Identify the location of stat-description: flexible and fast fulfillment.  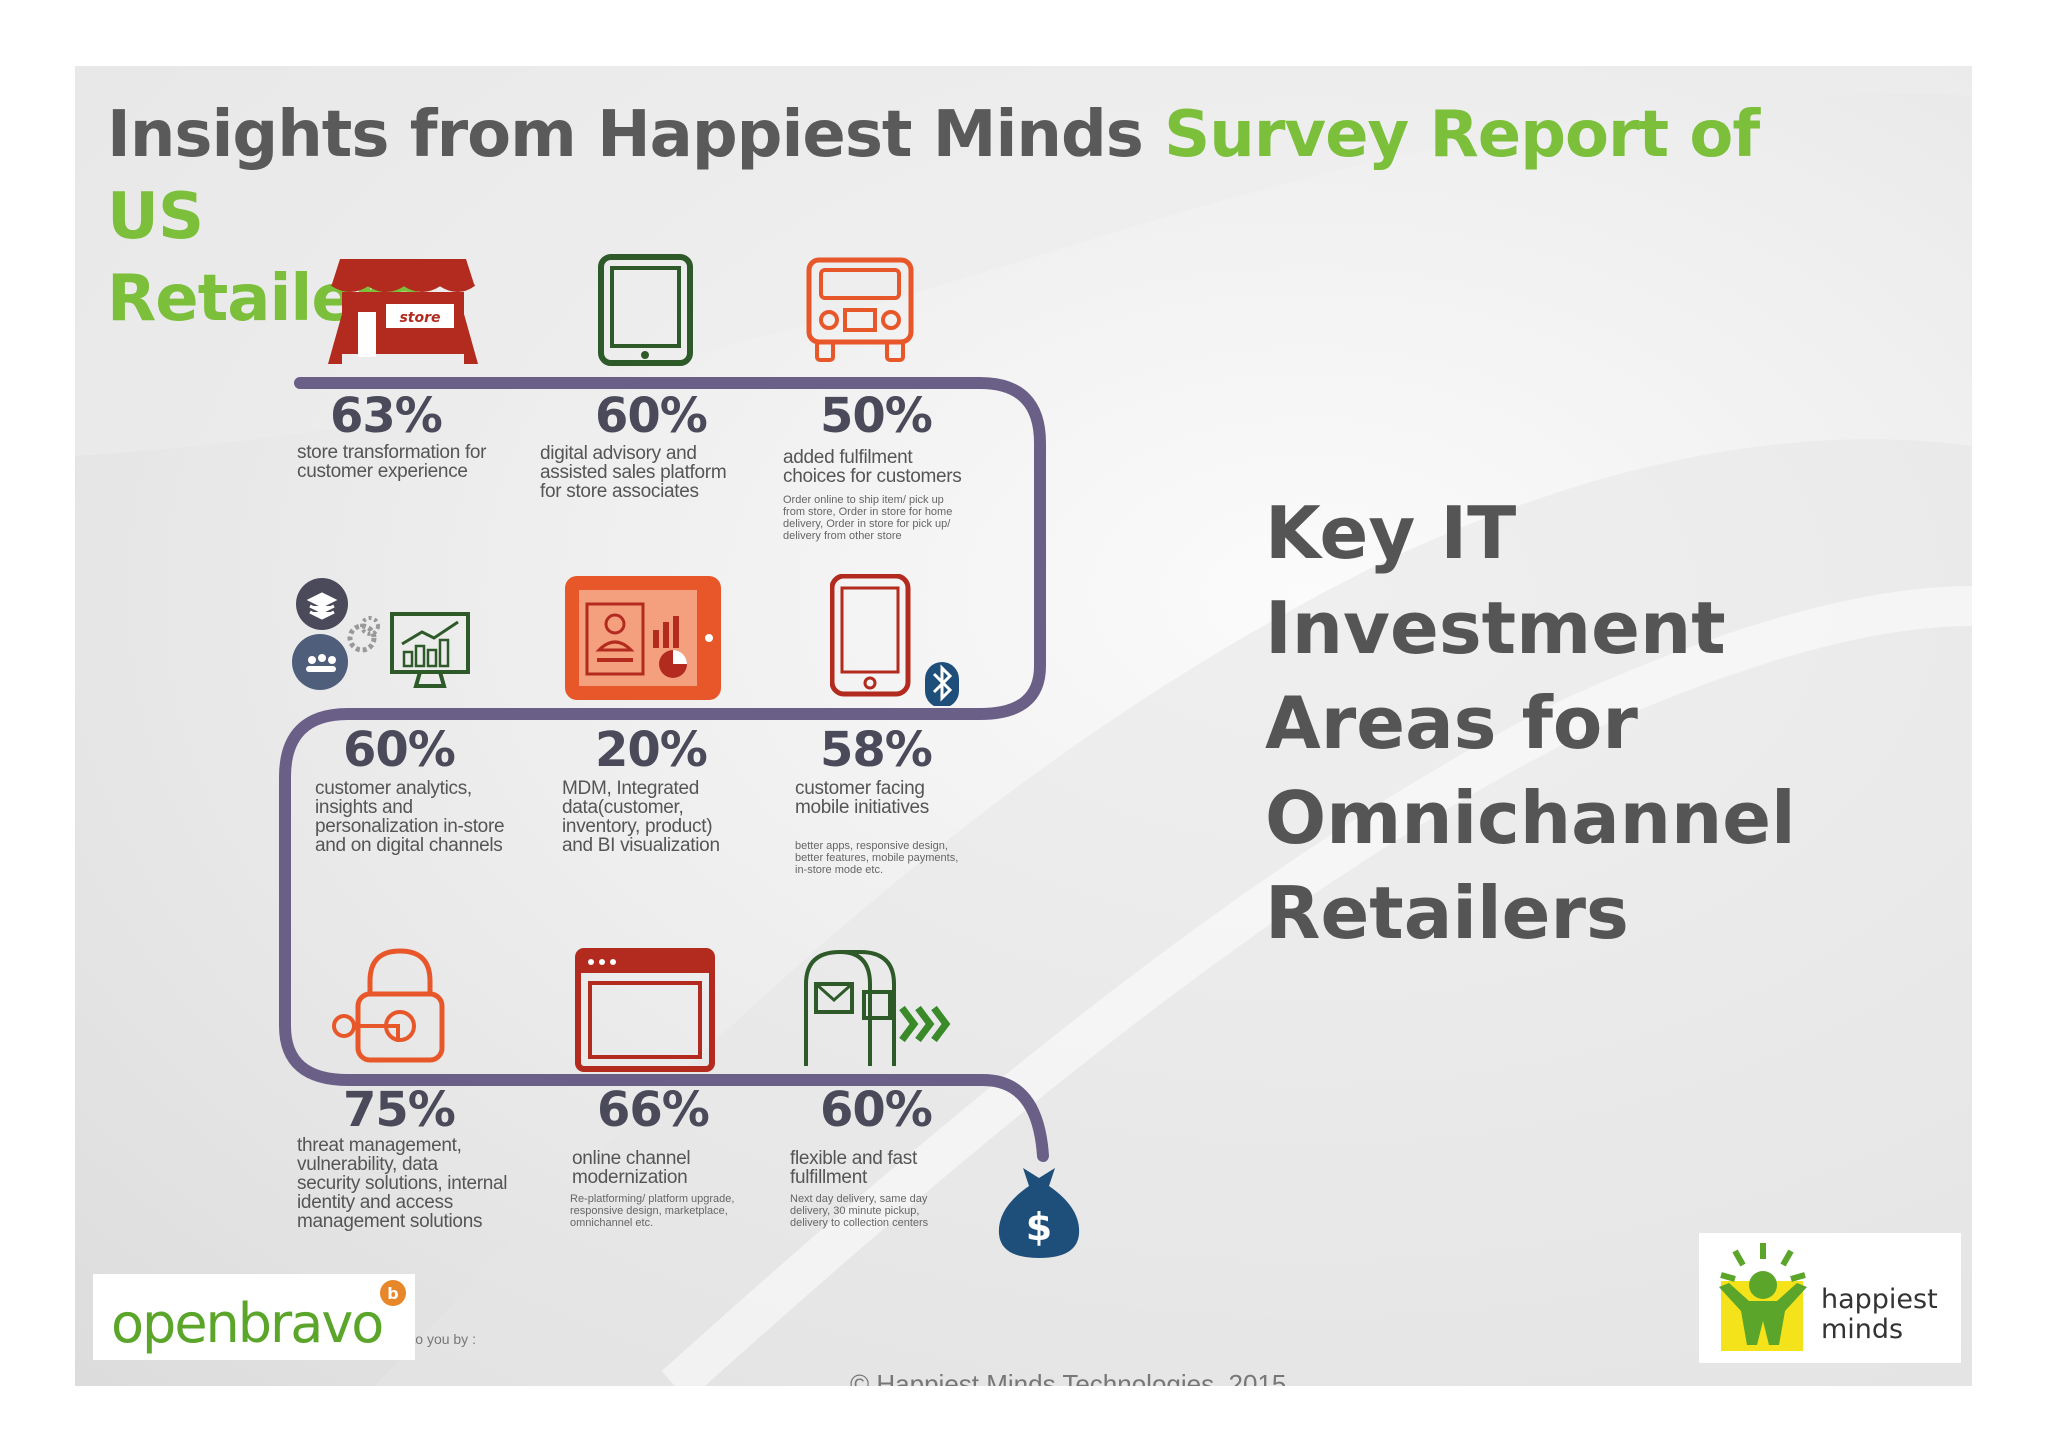
(853, 1168).